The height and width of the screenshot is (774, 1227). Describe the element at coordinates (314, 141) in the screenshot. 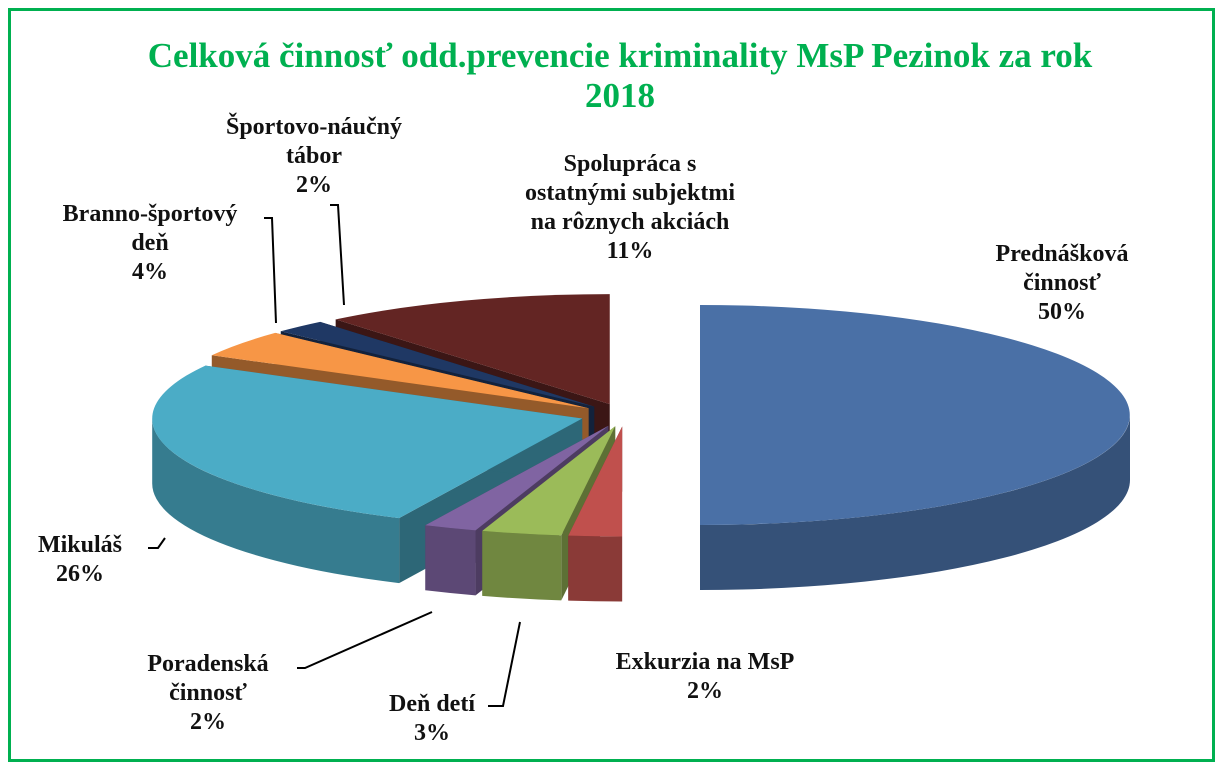

I see `slice-name: Športovo-náučný tábor` at that location.